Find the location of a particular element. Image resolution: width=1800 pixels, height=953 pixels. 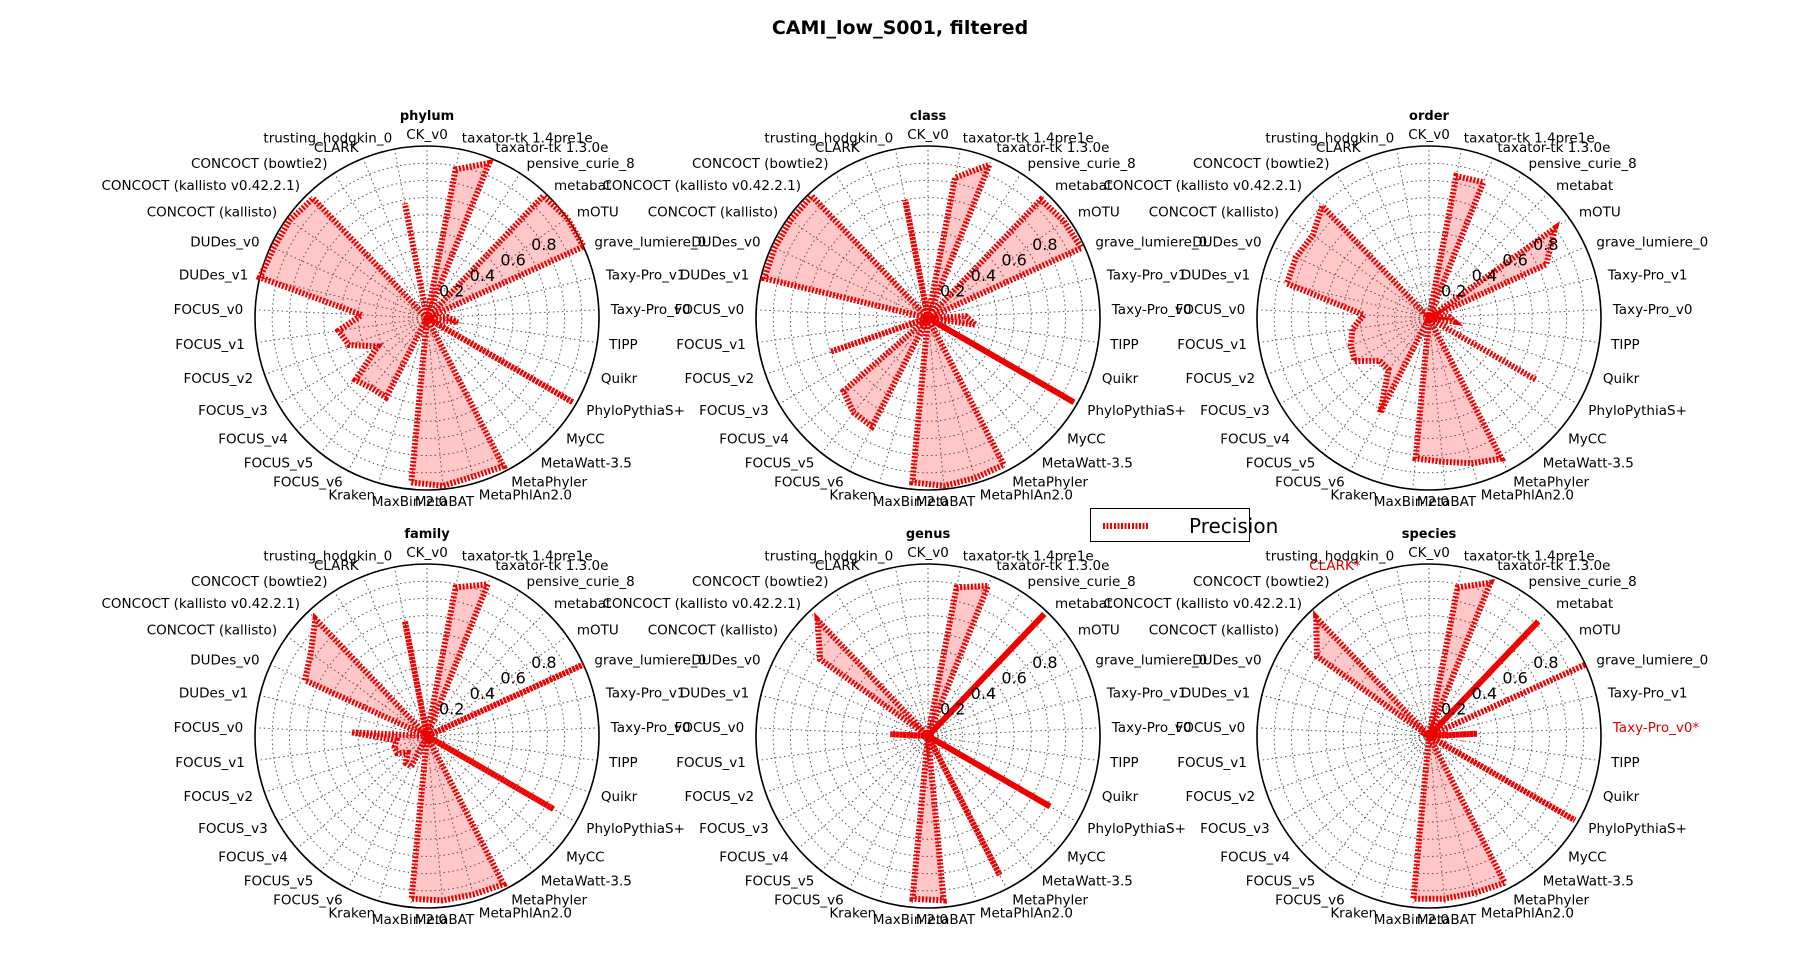

precision-area is located at coordinates (923, 325).